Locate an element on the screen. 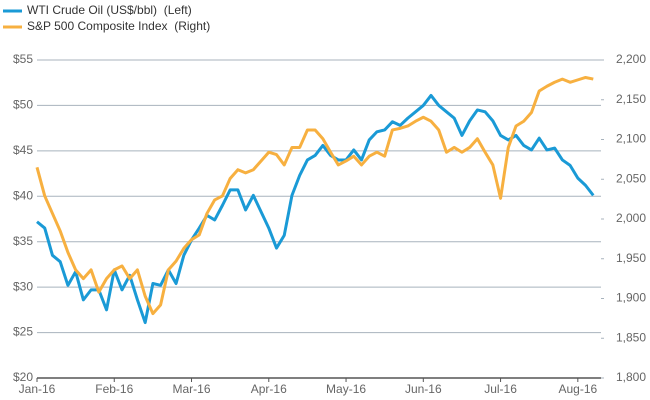  legend-label: WTI Crude Oil (US$/bbl) (Left) is located at coordinates (109, 10).